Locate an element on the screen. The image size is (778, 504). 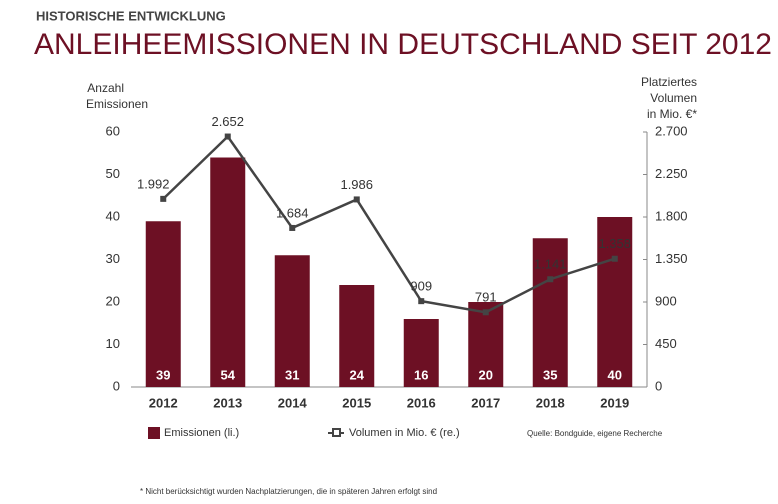
x-tick-label: 2015 is located at coordinates (356, 402).